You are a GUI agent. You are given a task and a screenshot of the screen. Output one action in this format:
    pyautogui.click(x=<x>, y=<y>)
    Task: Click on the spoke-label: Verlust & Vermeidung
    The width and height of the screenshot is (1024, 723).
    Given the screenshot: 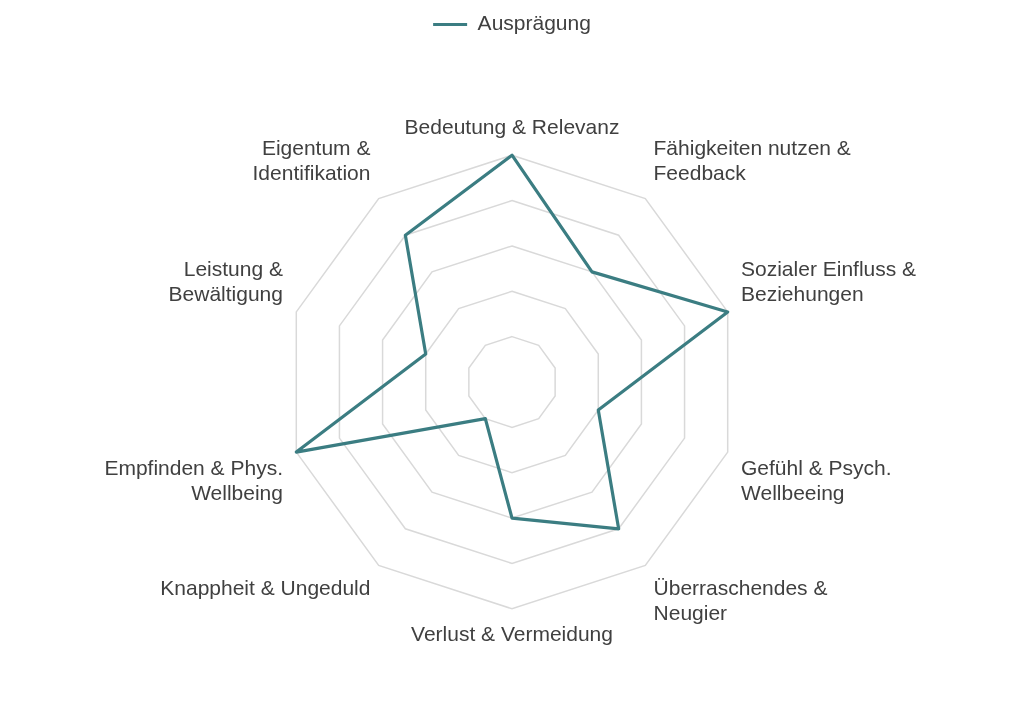 What is the action you would take?
    pyautogui.click(x=512, y=634)
    